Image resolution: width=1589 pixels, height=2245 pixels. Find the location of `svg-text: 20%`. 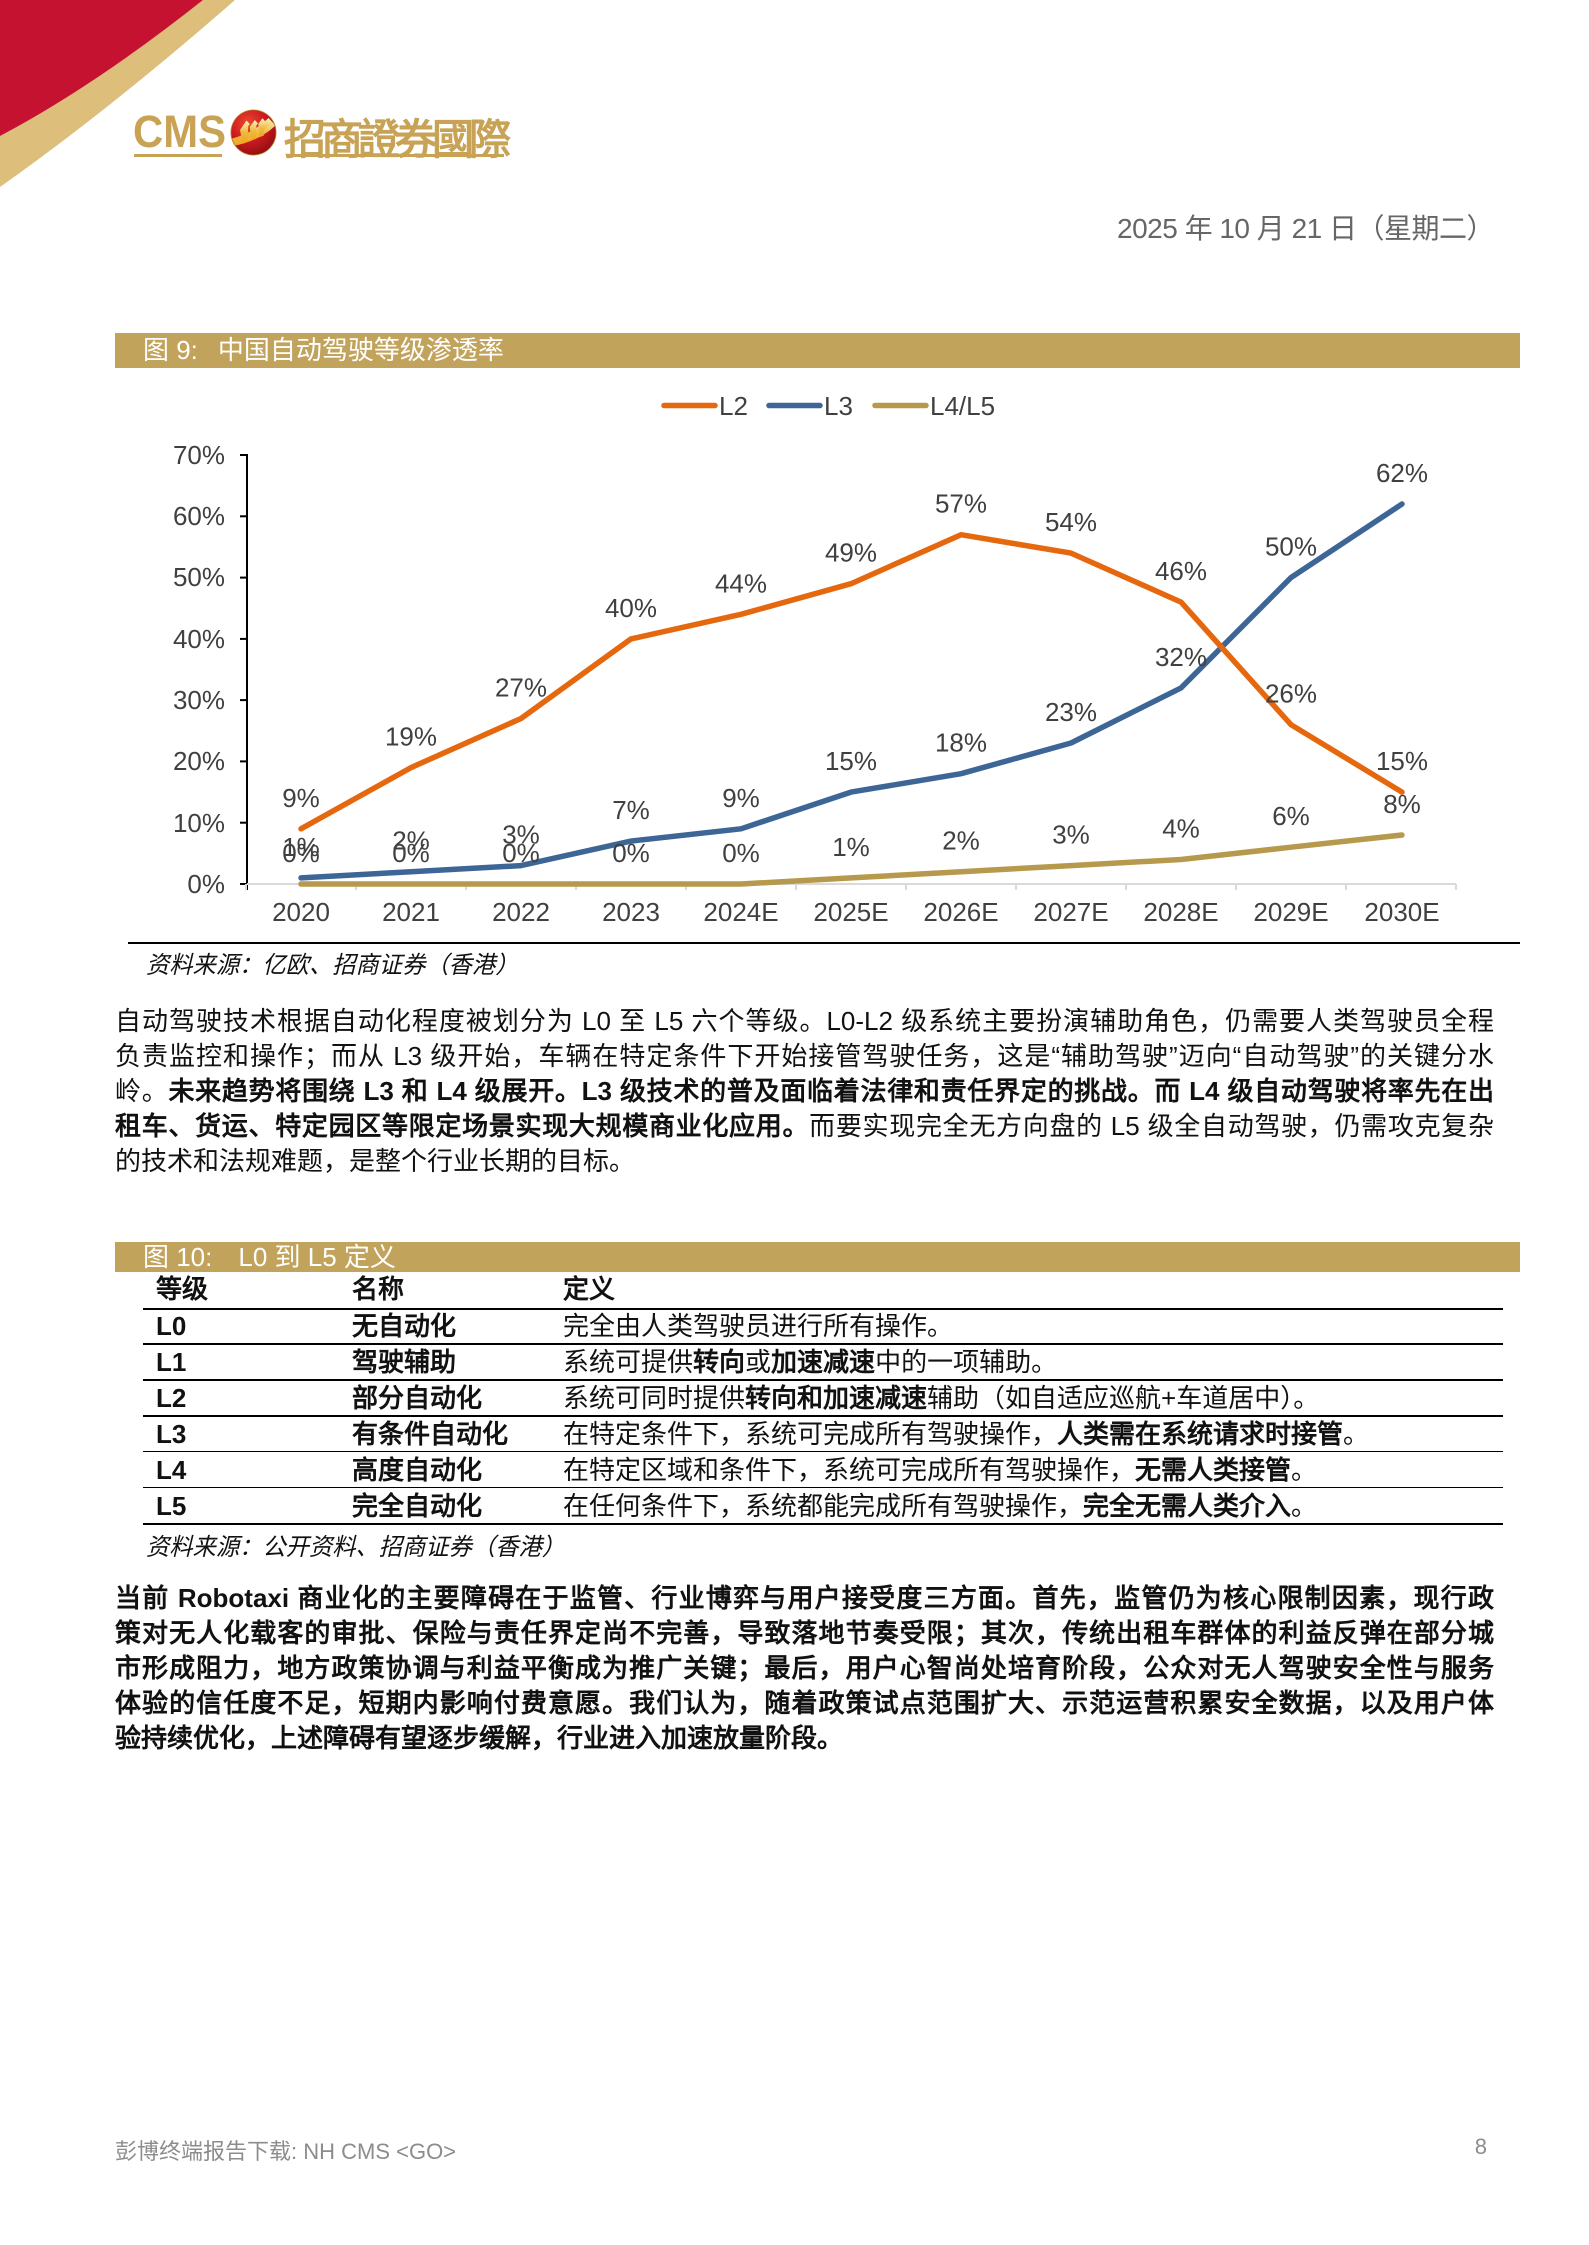

svg-text: 20% is located at coordinates (199, 761).